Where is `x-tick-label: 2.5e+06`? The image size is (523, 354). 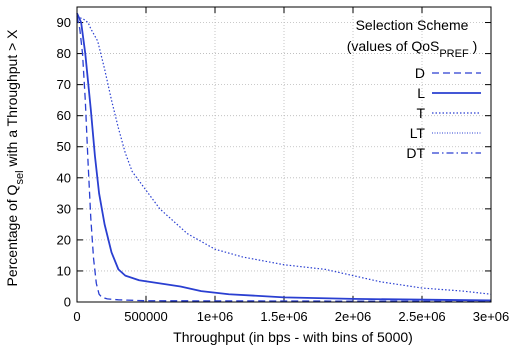
x-tick-label: 2.5e+06 is located at coordinates (421, 316).